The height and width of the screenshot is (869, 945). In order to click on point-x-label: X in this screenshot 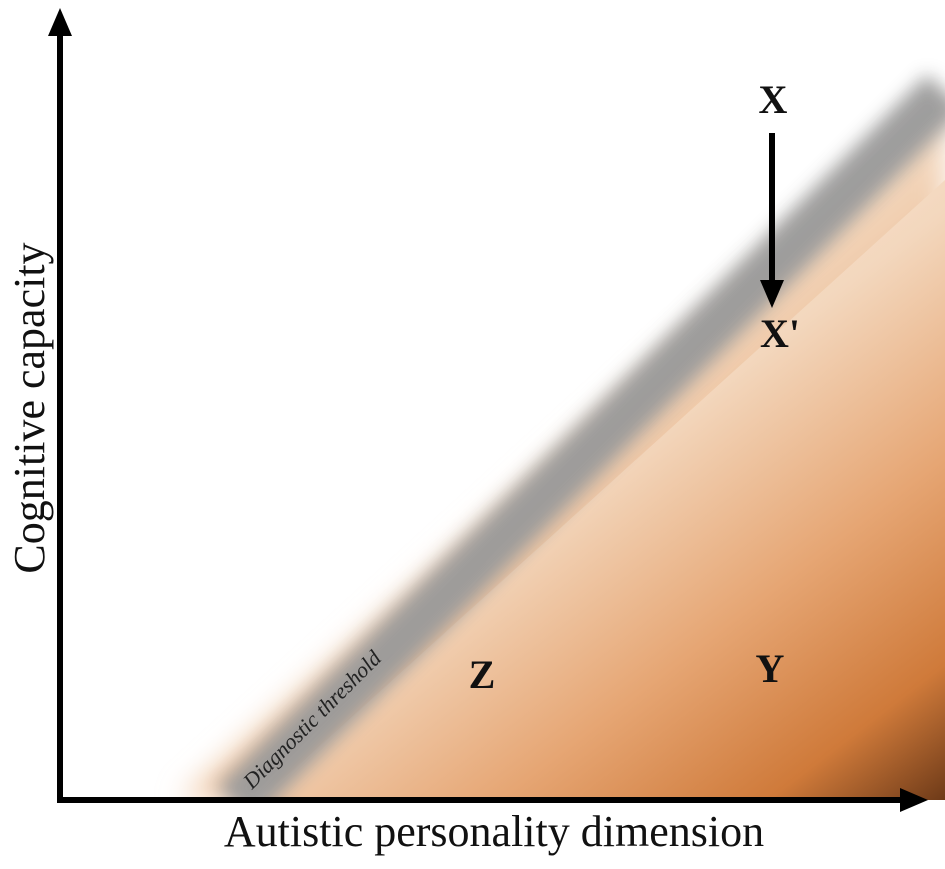, I will do `click(773, 99)`.